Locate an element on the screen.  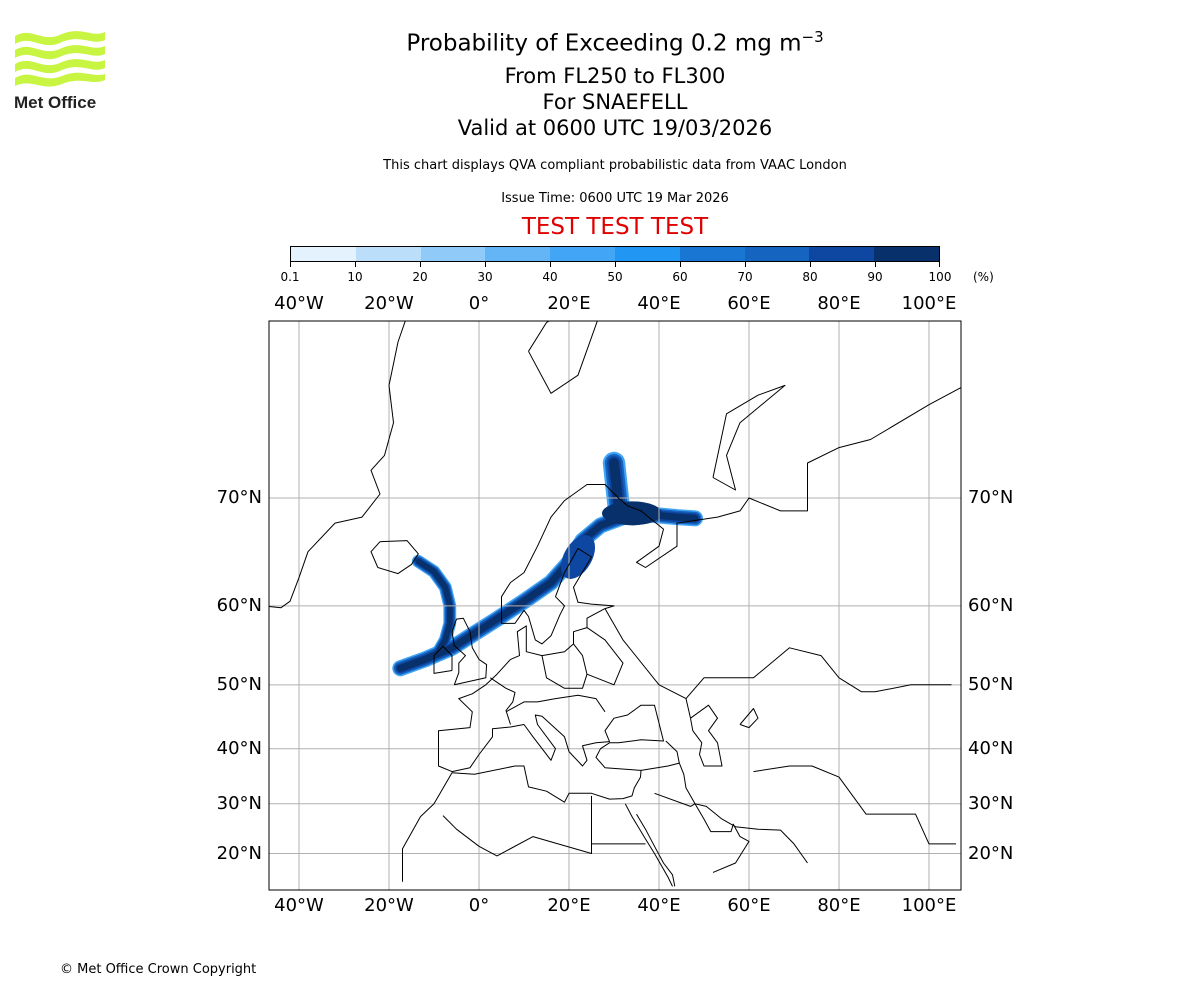
coastline-britain is located at coordinates (469, 651).